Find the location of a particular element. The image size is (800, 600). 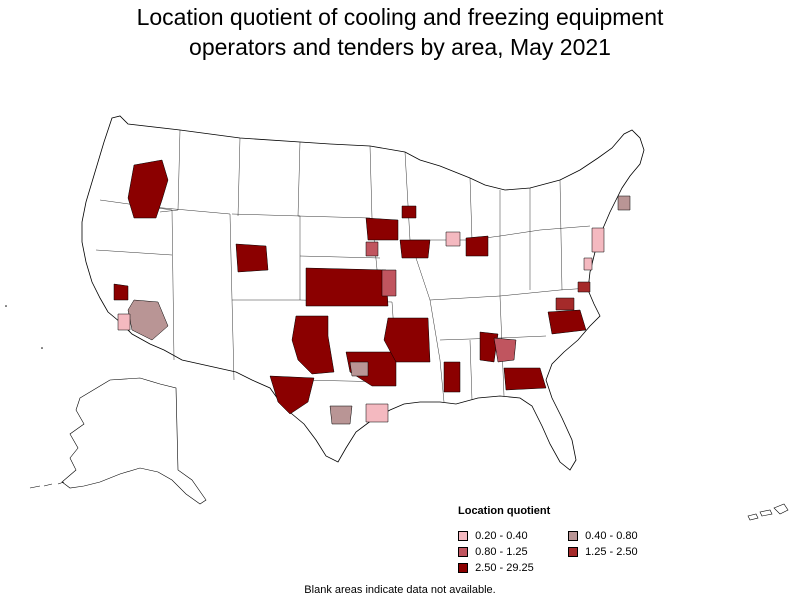

legend-item-3: 0.80 - 1.25 is located at coordinates (493, 552).